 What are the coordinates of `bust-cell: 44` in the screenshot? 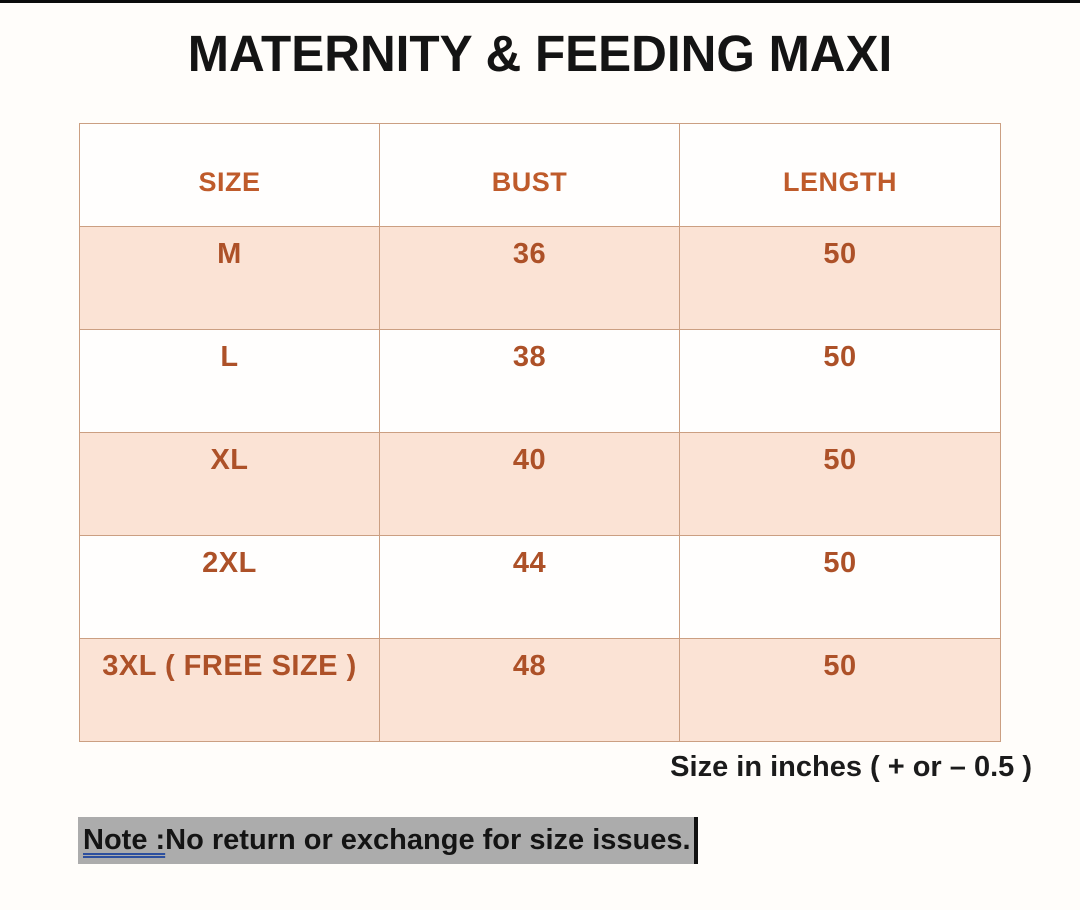 It's located at (529, 587).